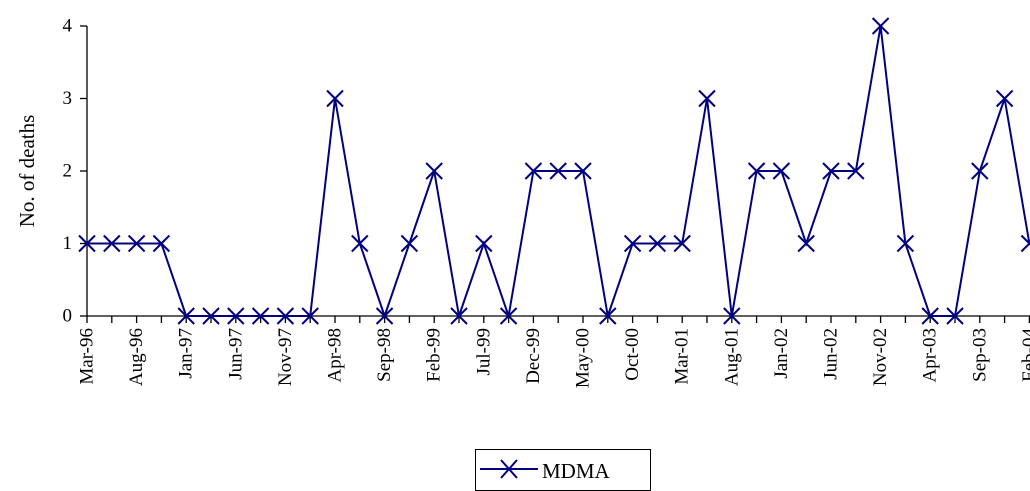 The image size is (1030, 491). I want to click on x-tick-label: Jun-02, so click(831, 354).